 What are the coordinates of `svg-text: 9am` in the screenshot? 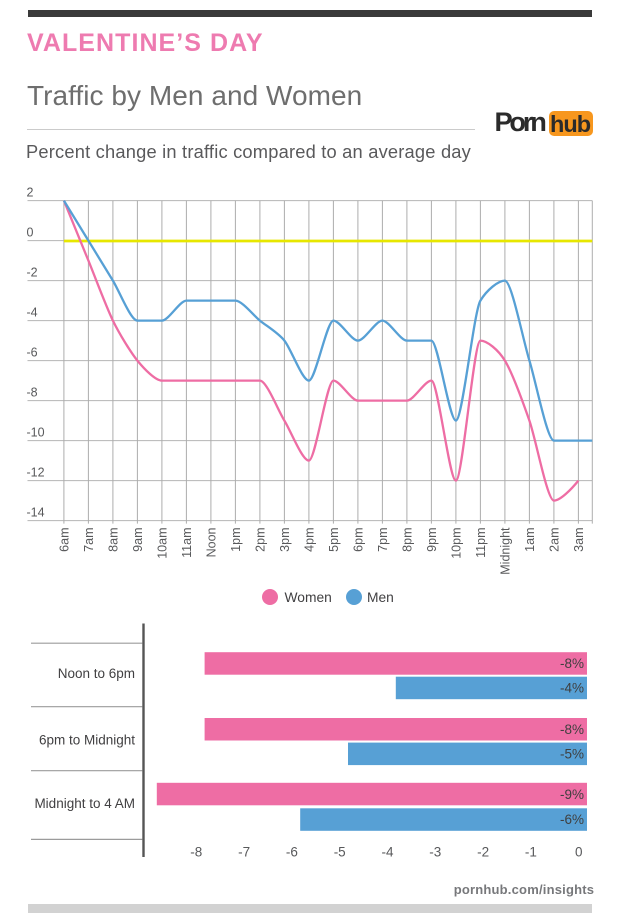 It's located at (138, 540).